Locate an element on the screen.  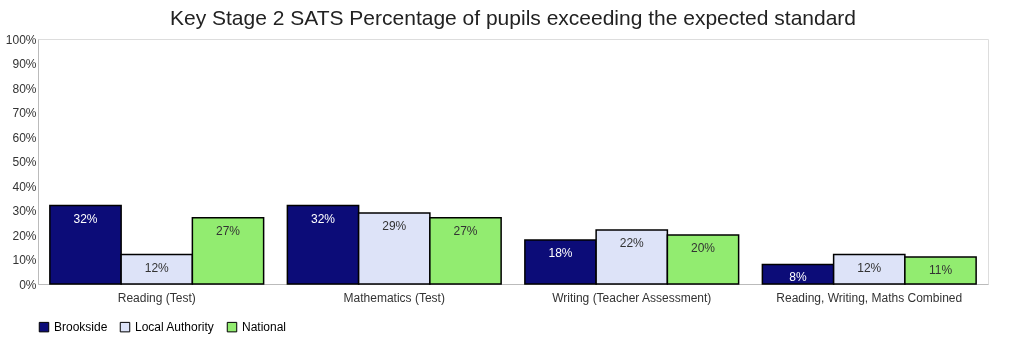
y-tick-label: 40% is located at coordinates (24, 186).